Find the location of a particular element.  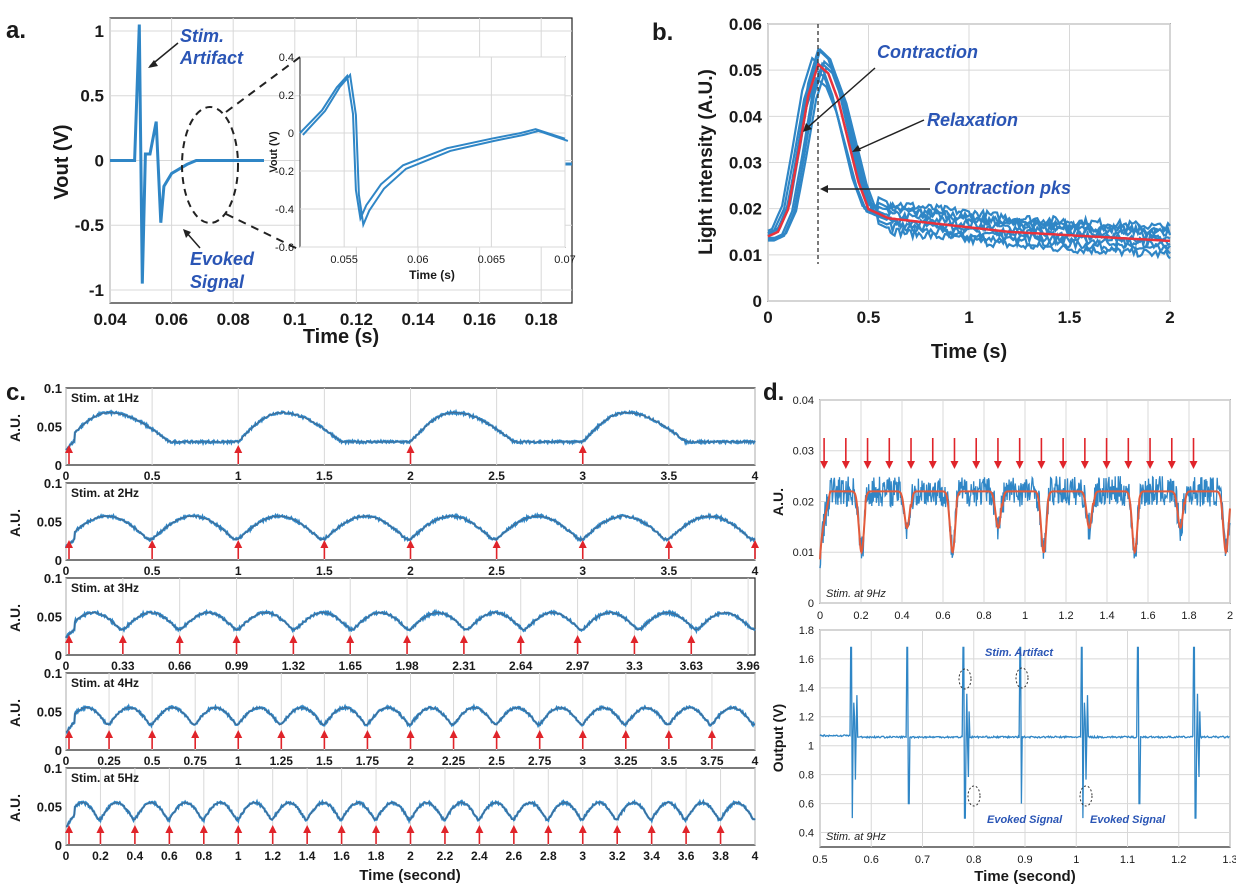

panel-c-xtick: 1.75 is located at coordinates (368, 761).